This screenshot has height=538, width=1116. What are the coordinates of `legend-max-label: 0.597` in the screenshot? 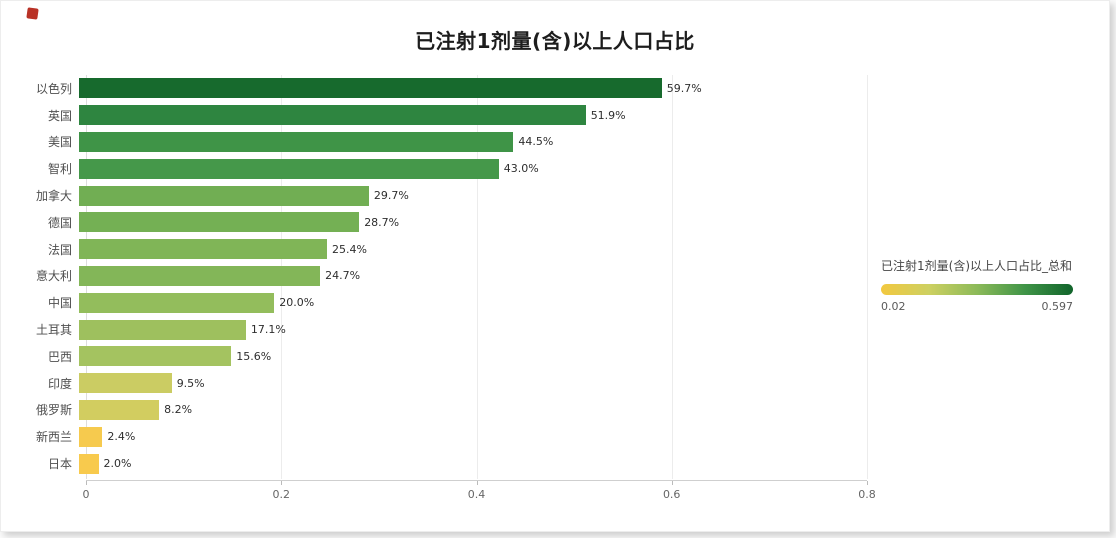 It's located at (1057, 306).